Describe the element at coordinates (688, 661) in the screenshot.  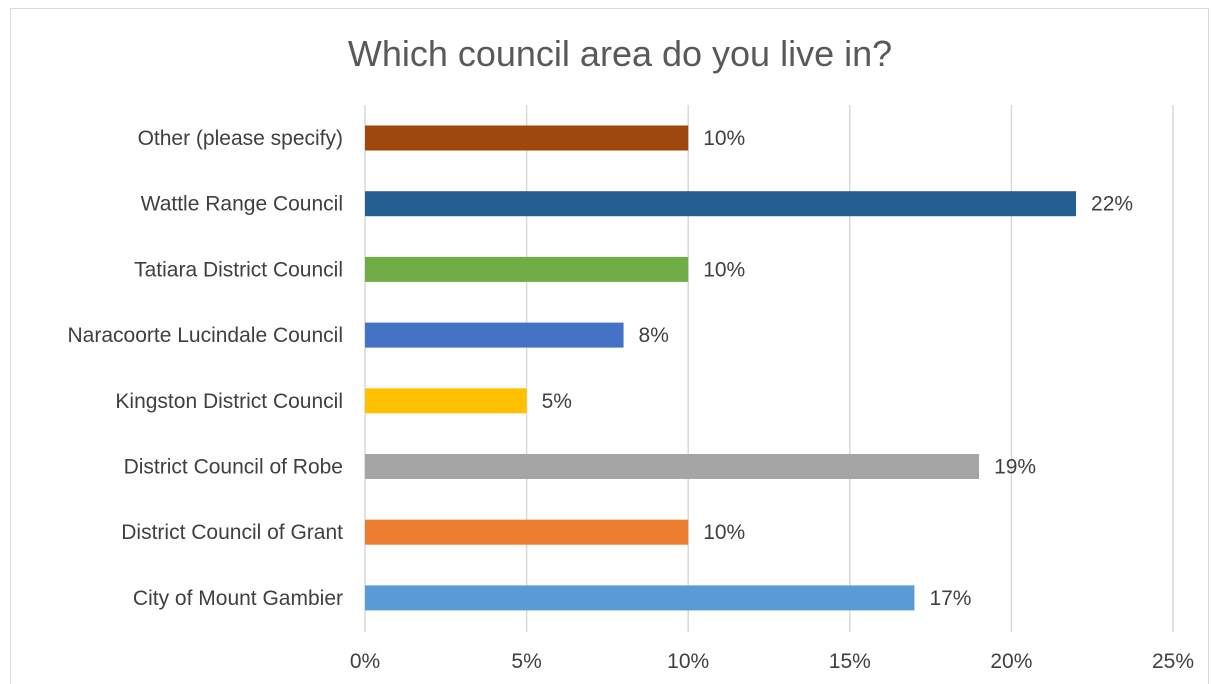
I see `x-tick-label: 10%` at that location.